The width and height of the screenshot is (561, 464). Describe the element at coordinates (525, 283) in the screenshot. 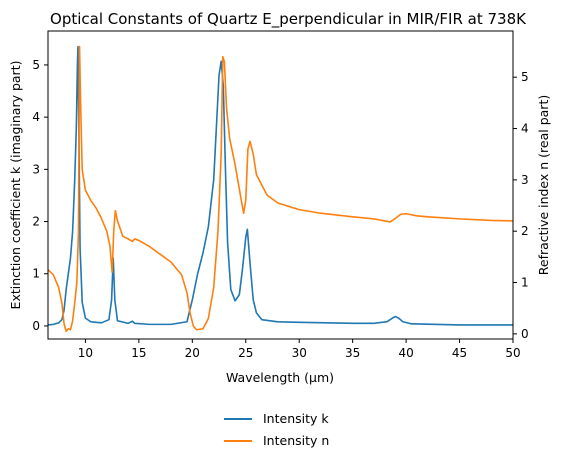

I see `y-right-tick-label: 1` at that location.